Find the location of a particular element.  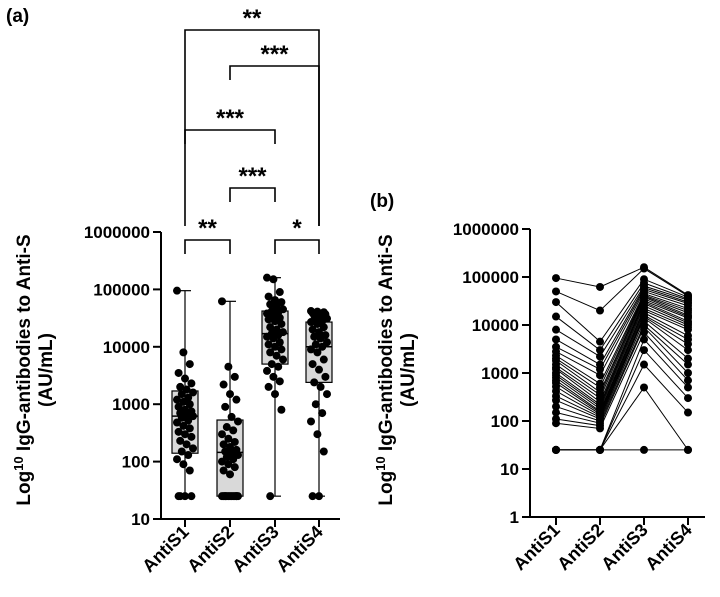

y-tick-label: 100 is located at coordinates (505, 421).